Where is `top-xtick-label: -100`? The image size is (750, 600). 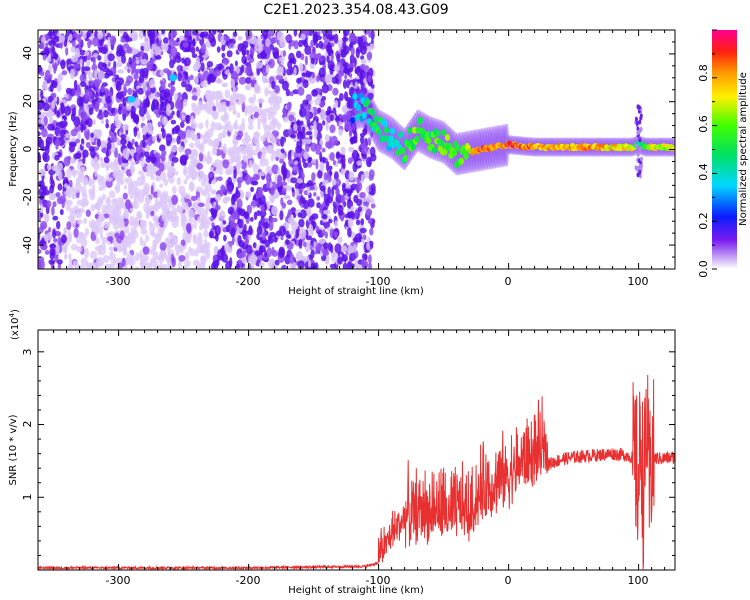
top-xtick-label: -100 is located at coordinates (378, 281).